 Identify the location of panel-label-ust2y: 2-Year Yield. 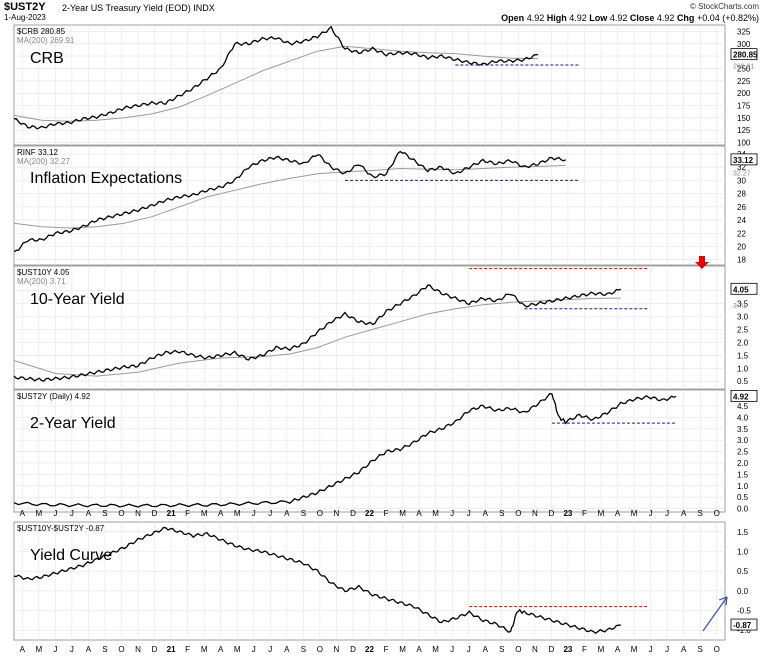
(73, 423).